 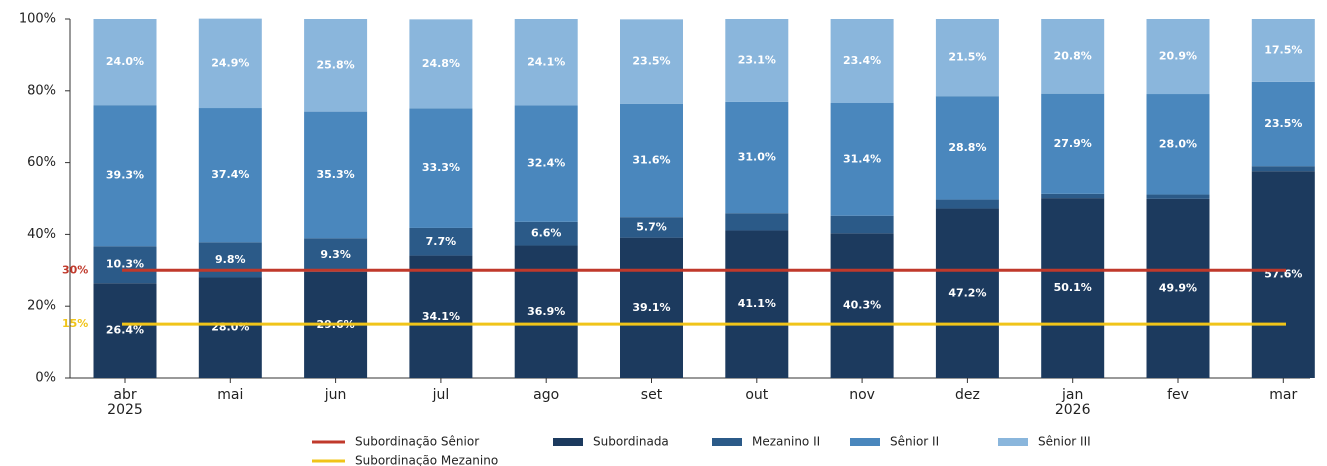 I want to click on reference-label: 30%, so click(x=75, y=269).